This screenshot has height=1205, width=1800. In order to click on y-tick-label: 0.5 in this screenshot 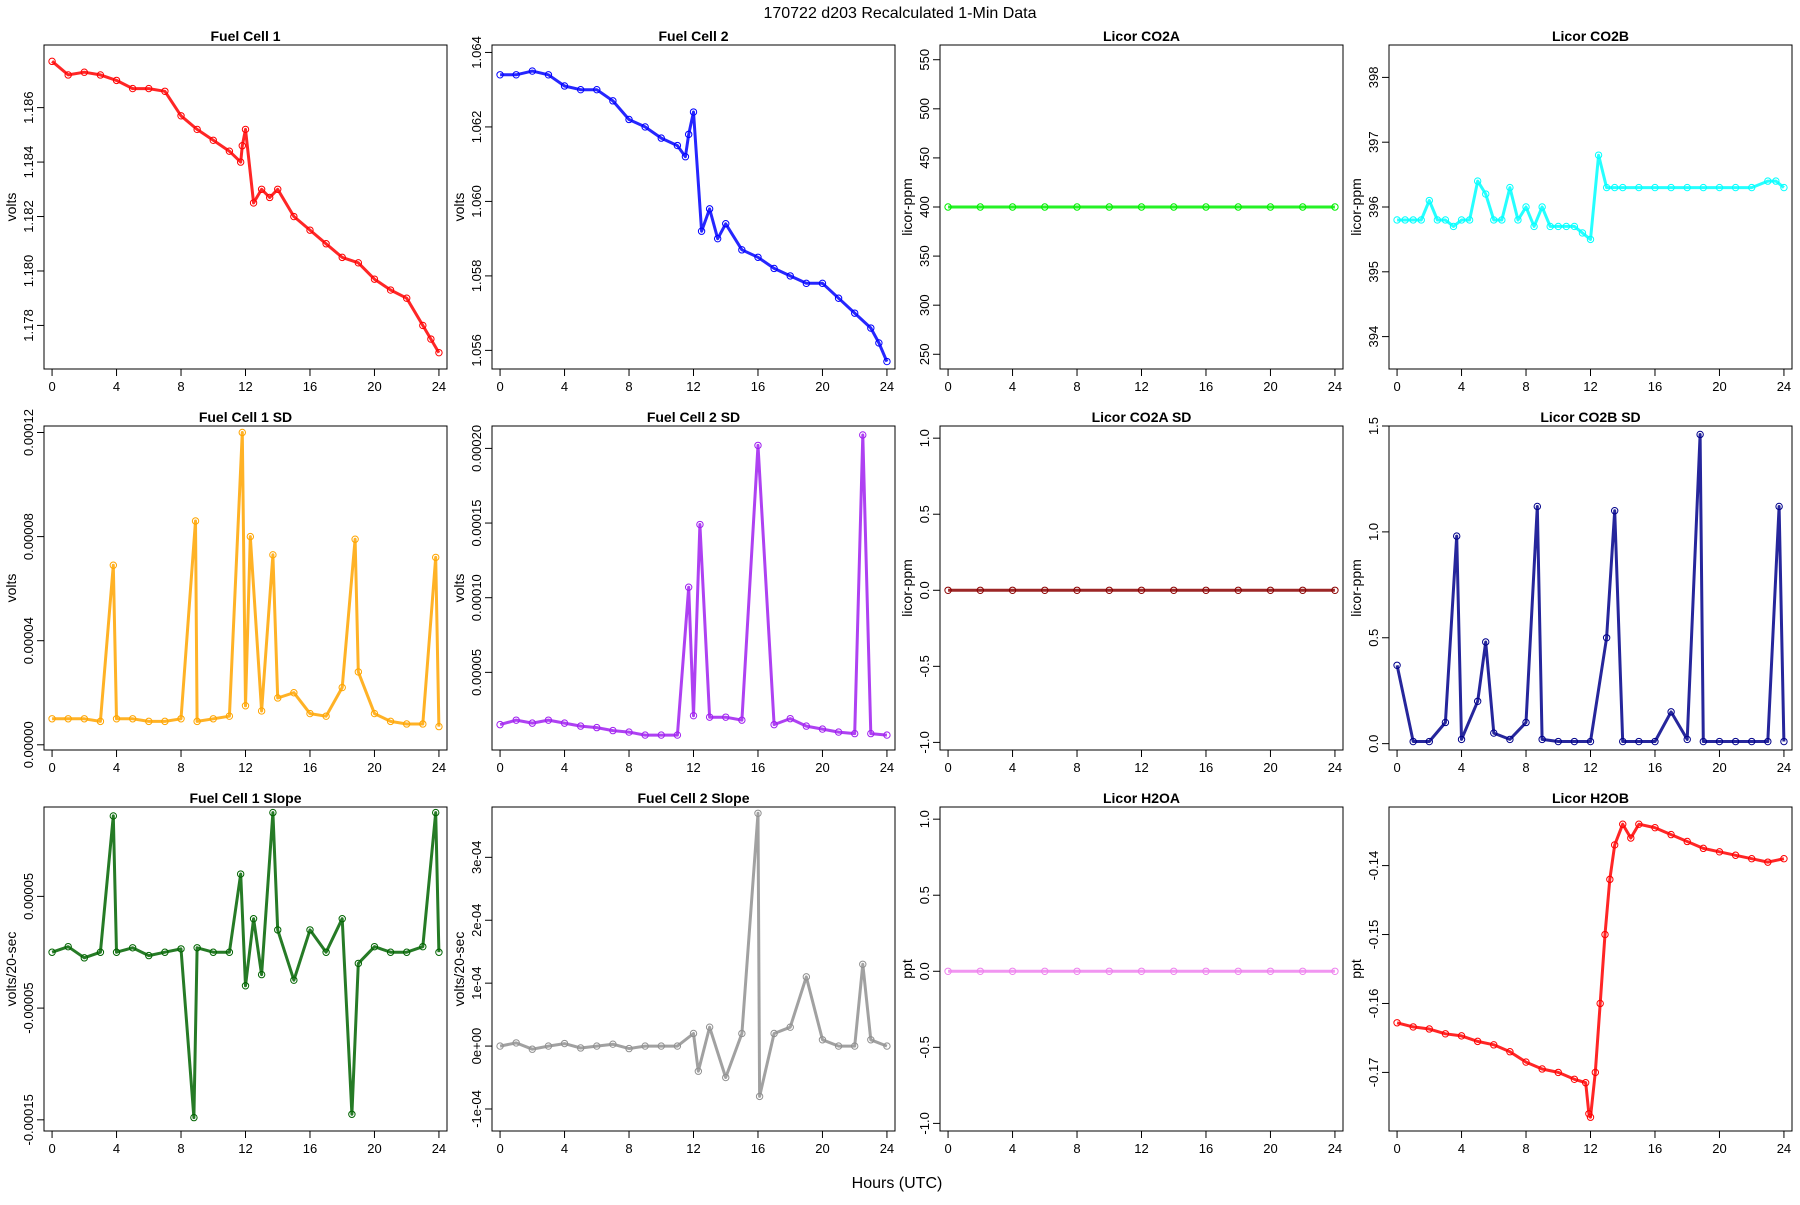, I will do `click(924, 514)`.